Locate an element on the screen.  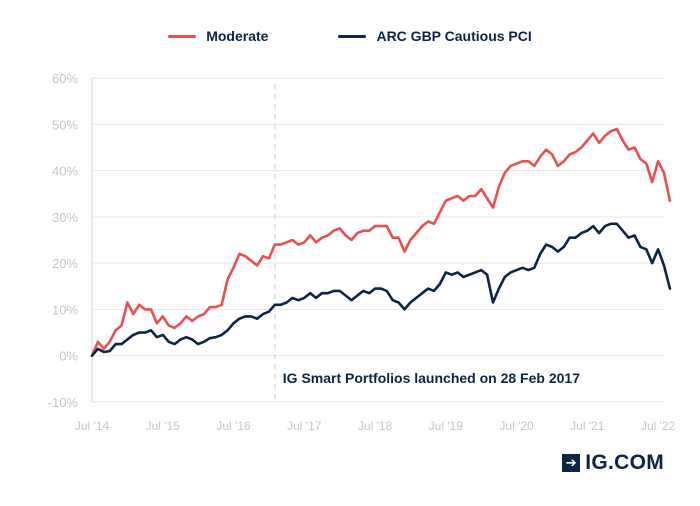
legend-item-arc-cautious: ARC GBP Cautious PCI is located at coordinates (435, 36).